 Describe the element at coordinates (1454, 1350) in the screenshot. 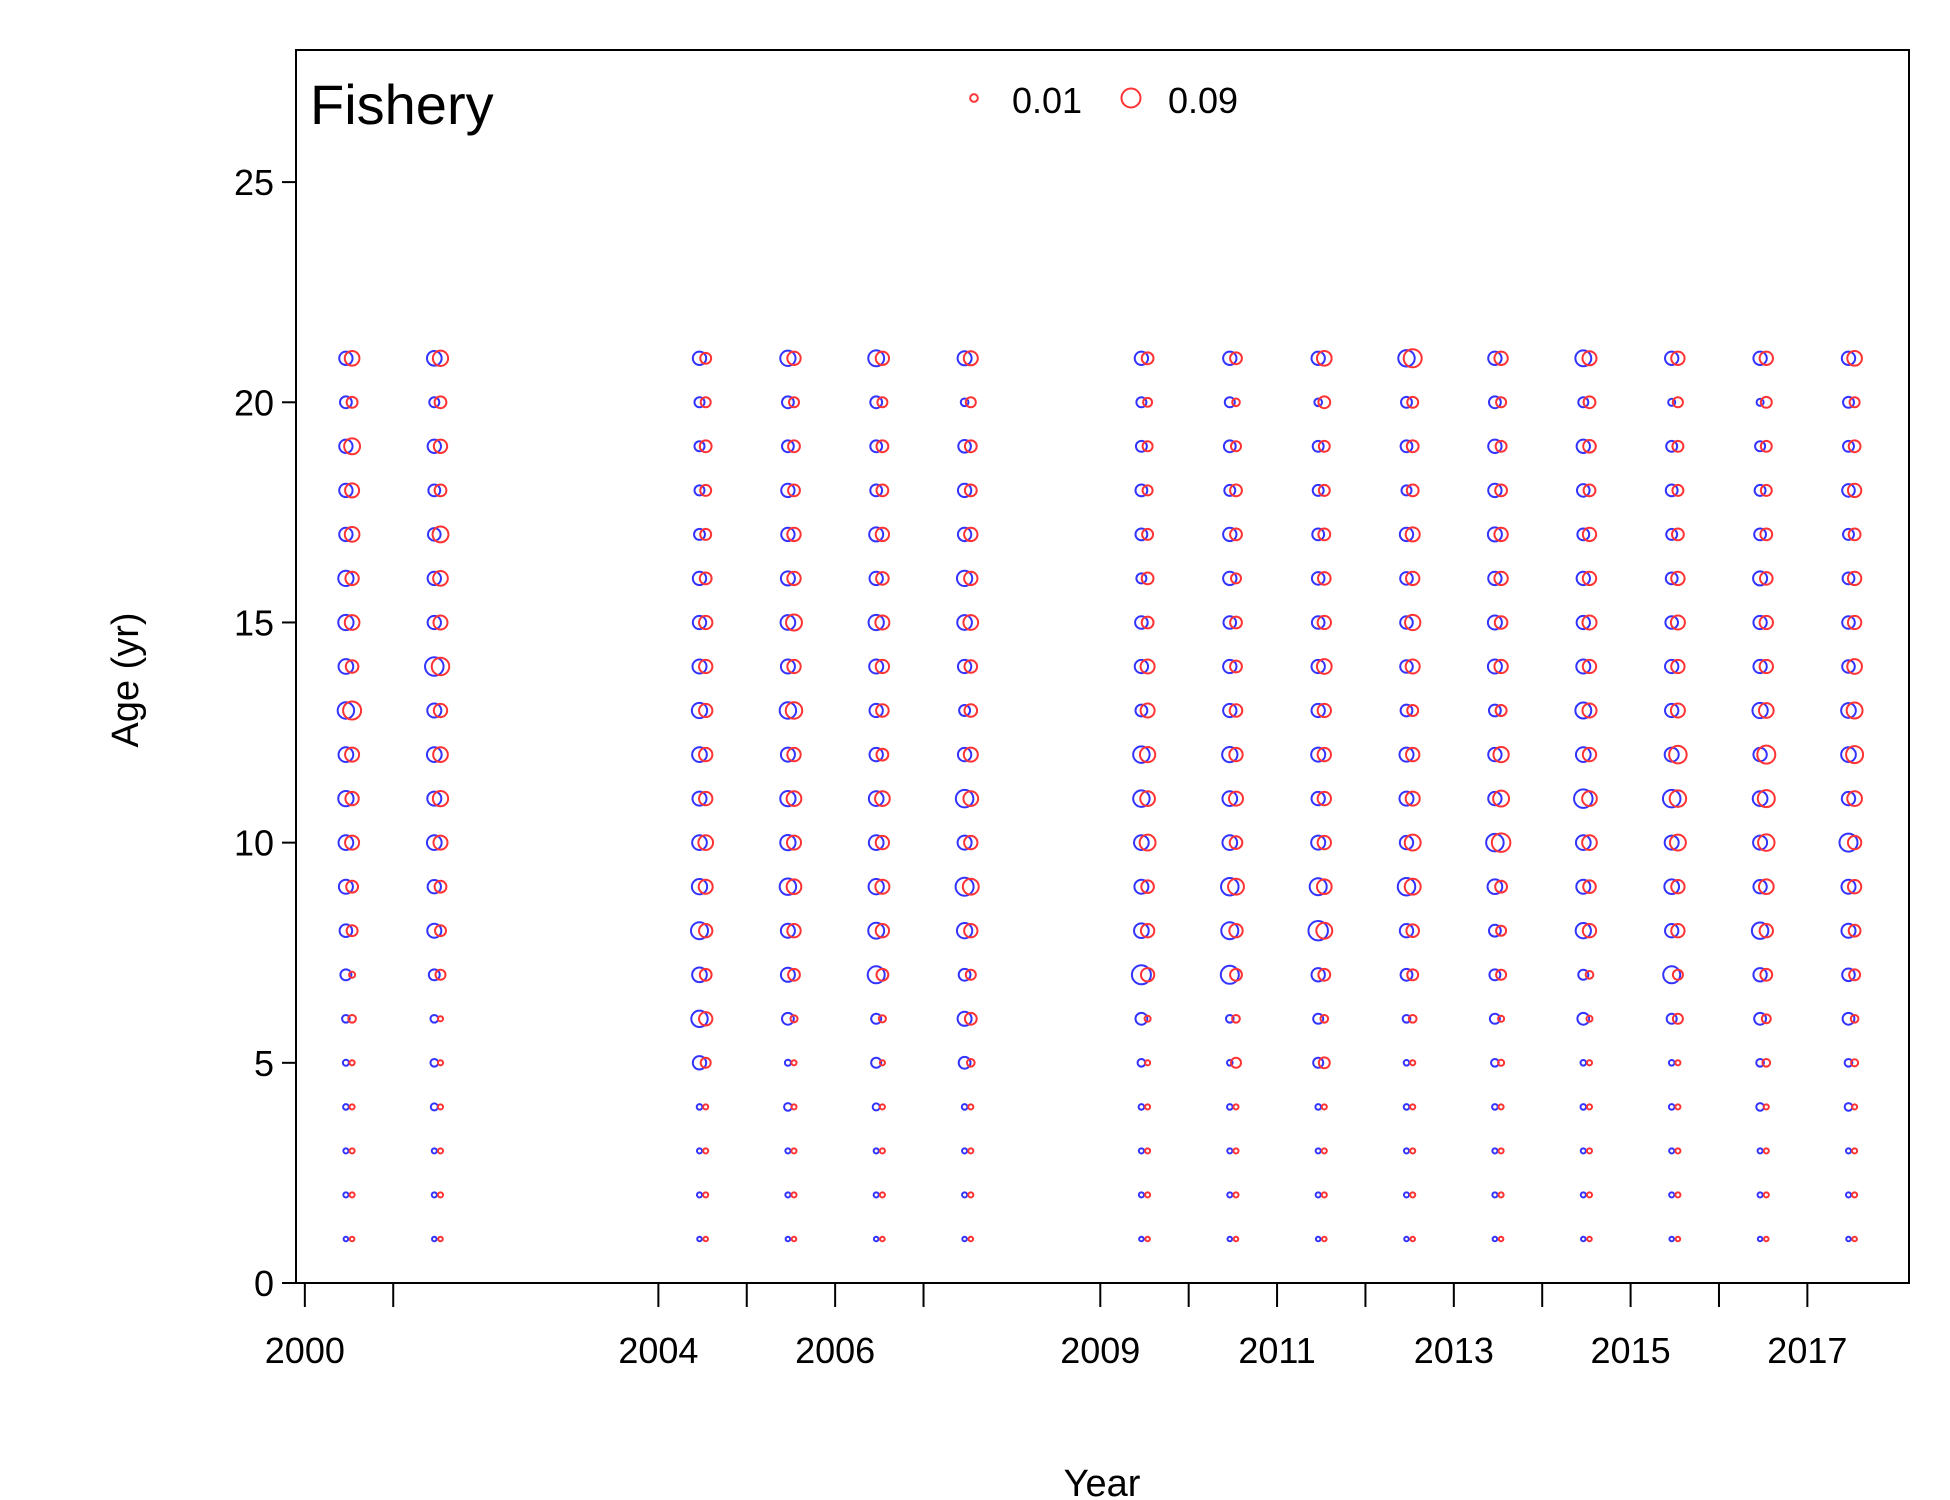

I see `x-tick-label: 2013` at that location.